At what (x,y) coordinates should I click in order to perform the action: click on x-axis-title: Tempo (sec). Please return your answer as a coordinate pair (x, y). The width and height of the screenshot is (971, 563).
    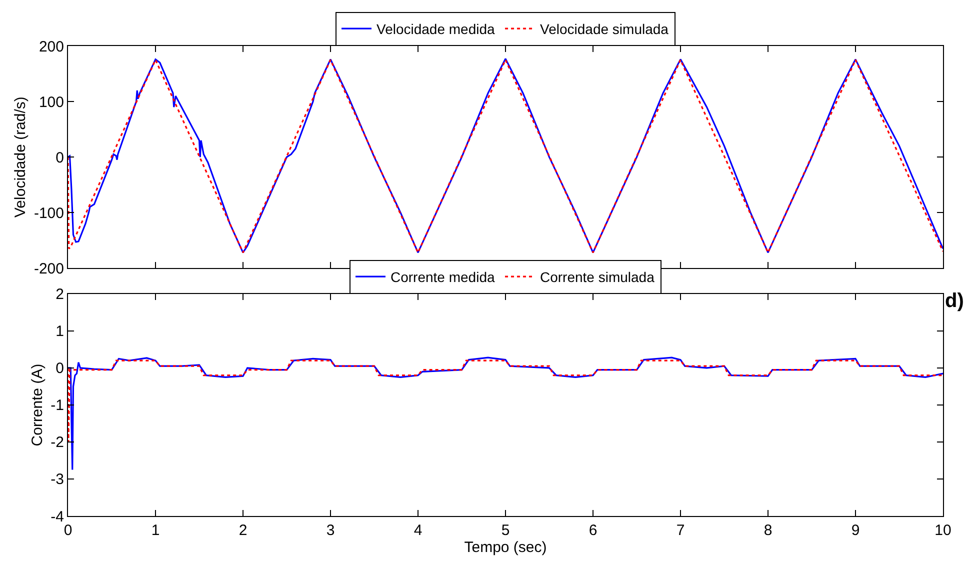
    Looking at the image, I should click on (505, 547).